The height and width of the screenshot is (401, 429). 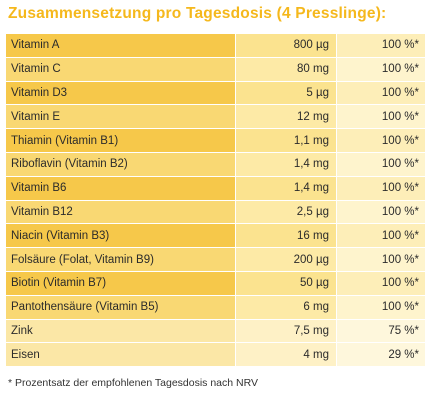 What do you see at coordinates (286, 283) in the screenshot?
I see `nutrient-amount: 50 µg` at bounding box center [286, 283].